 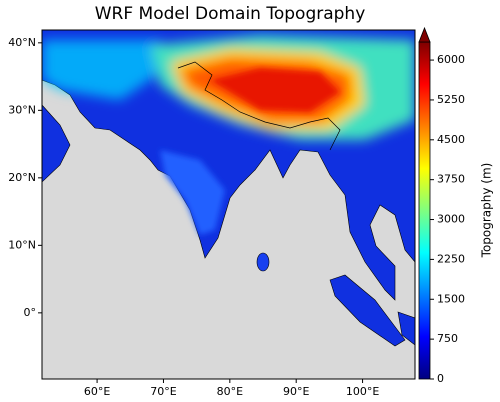 What do you see at coordinates (487, 211) in the screenshot?
I see `colorbar-label: Topography (m)` at bounding box center [487, 211].